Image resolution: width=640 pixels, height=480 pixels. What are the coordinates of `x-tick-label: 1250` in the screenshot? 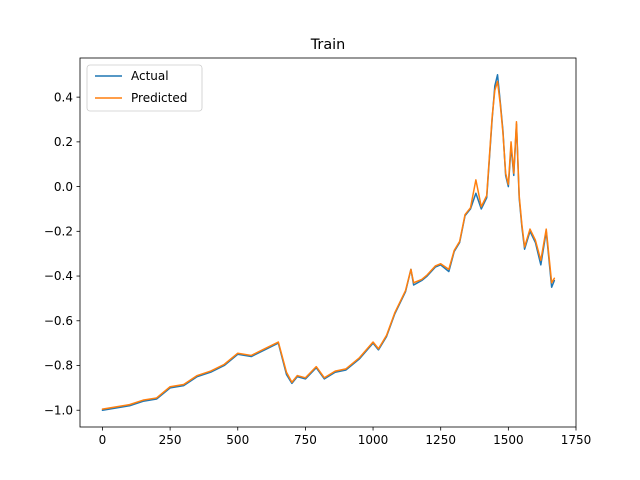 It's located at (440, 440).